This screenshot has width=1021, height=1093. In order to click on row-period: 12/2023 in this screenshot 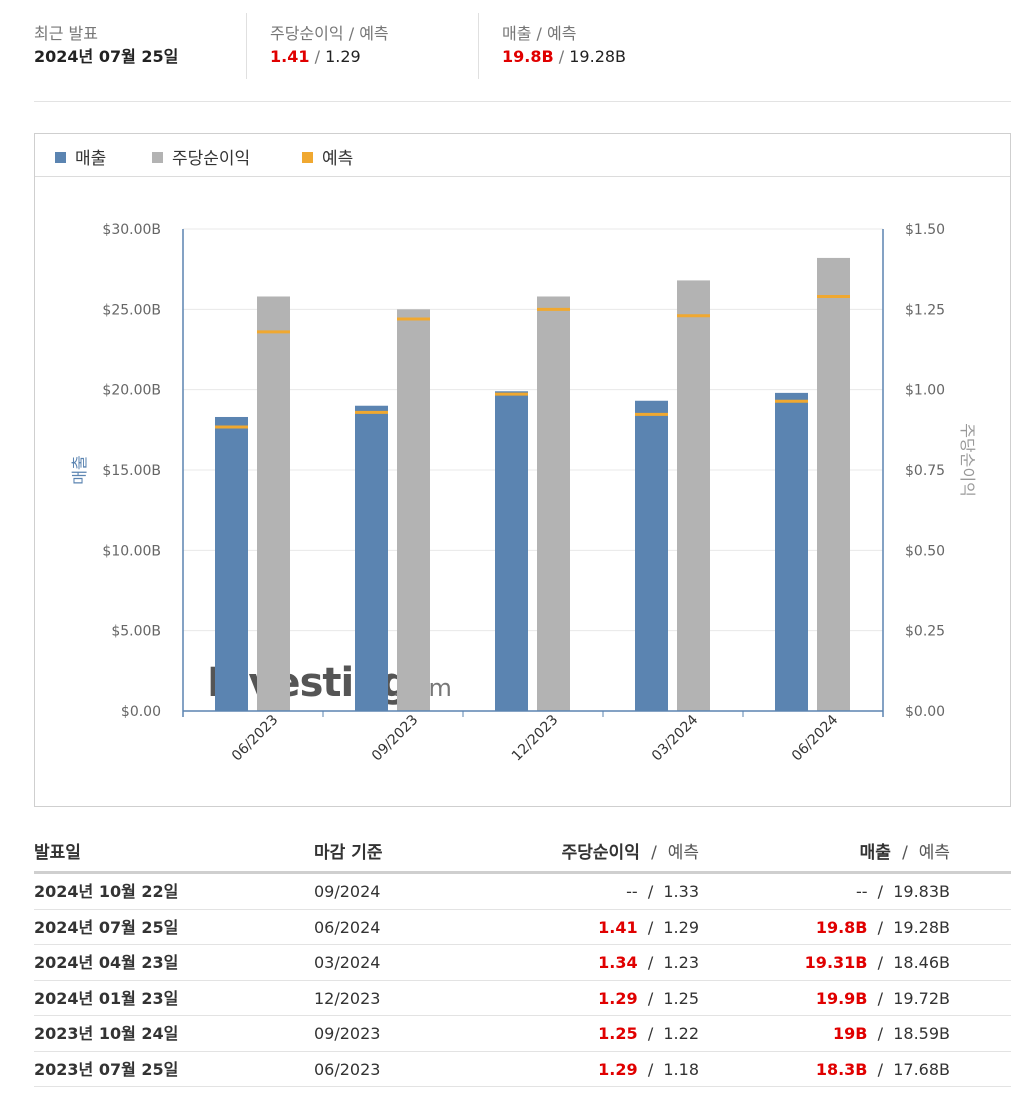, I will do `click(347, 998)`.